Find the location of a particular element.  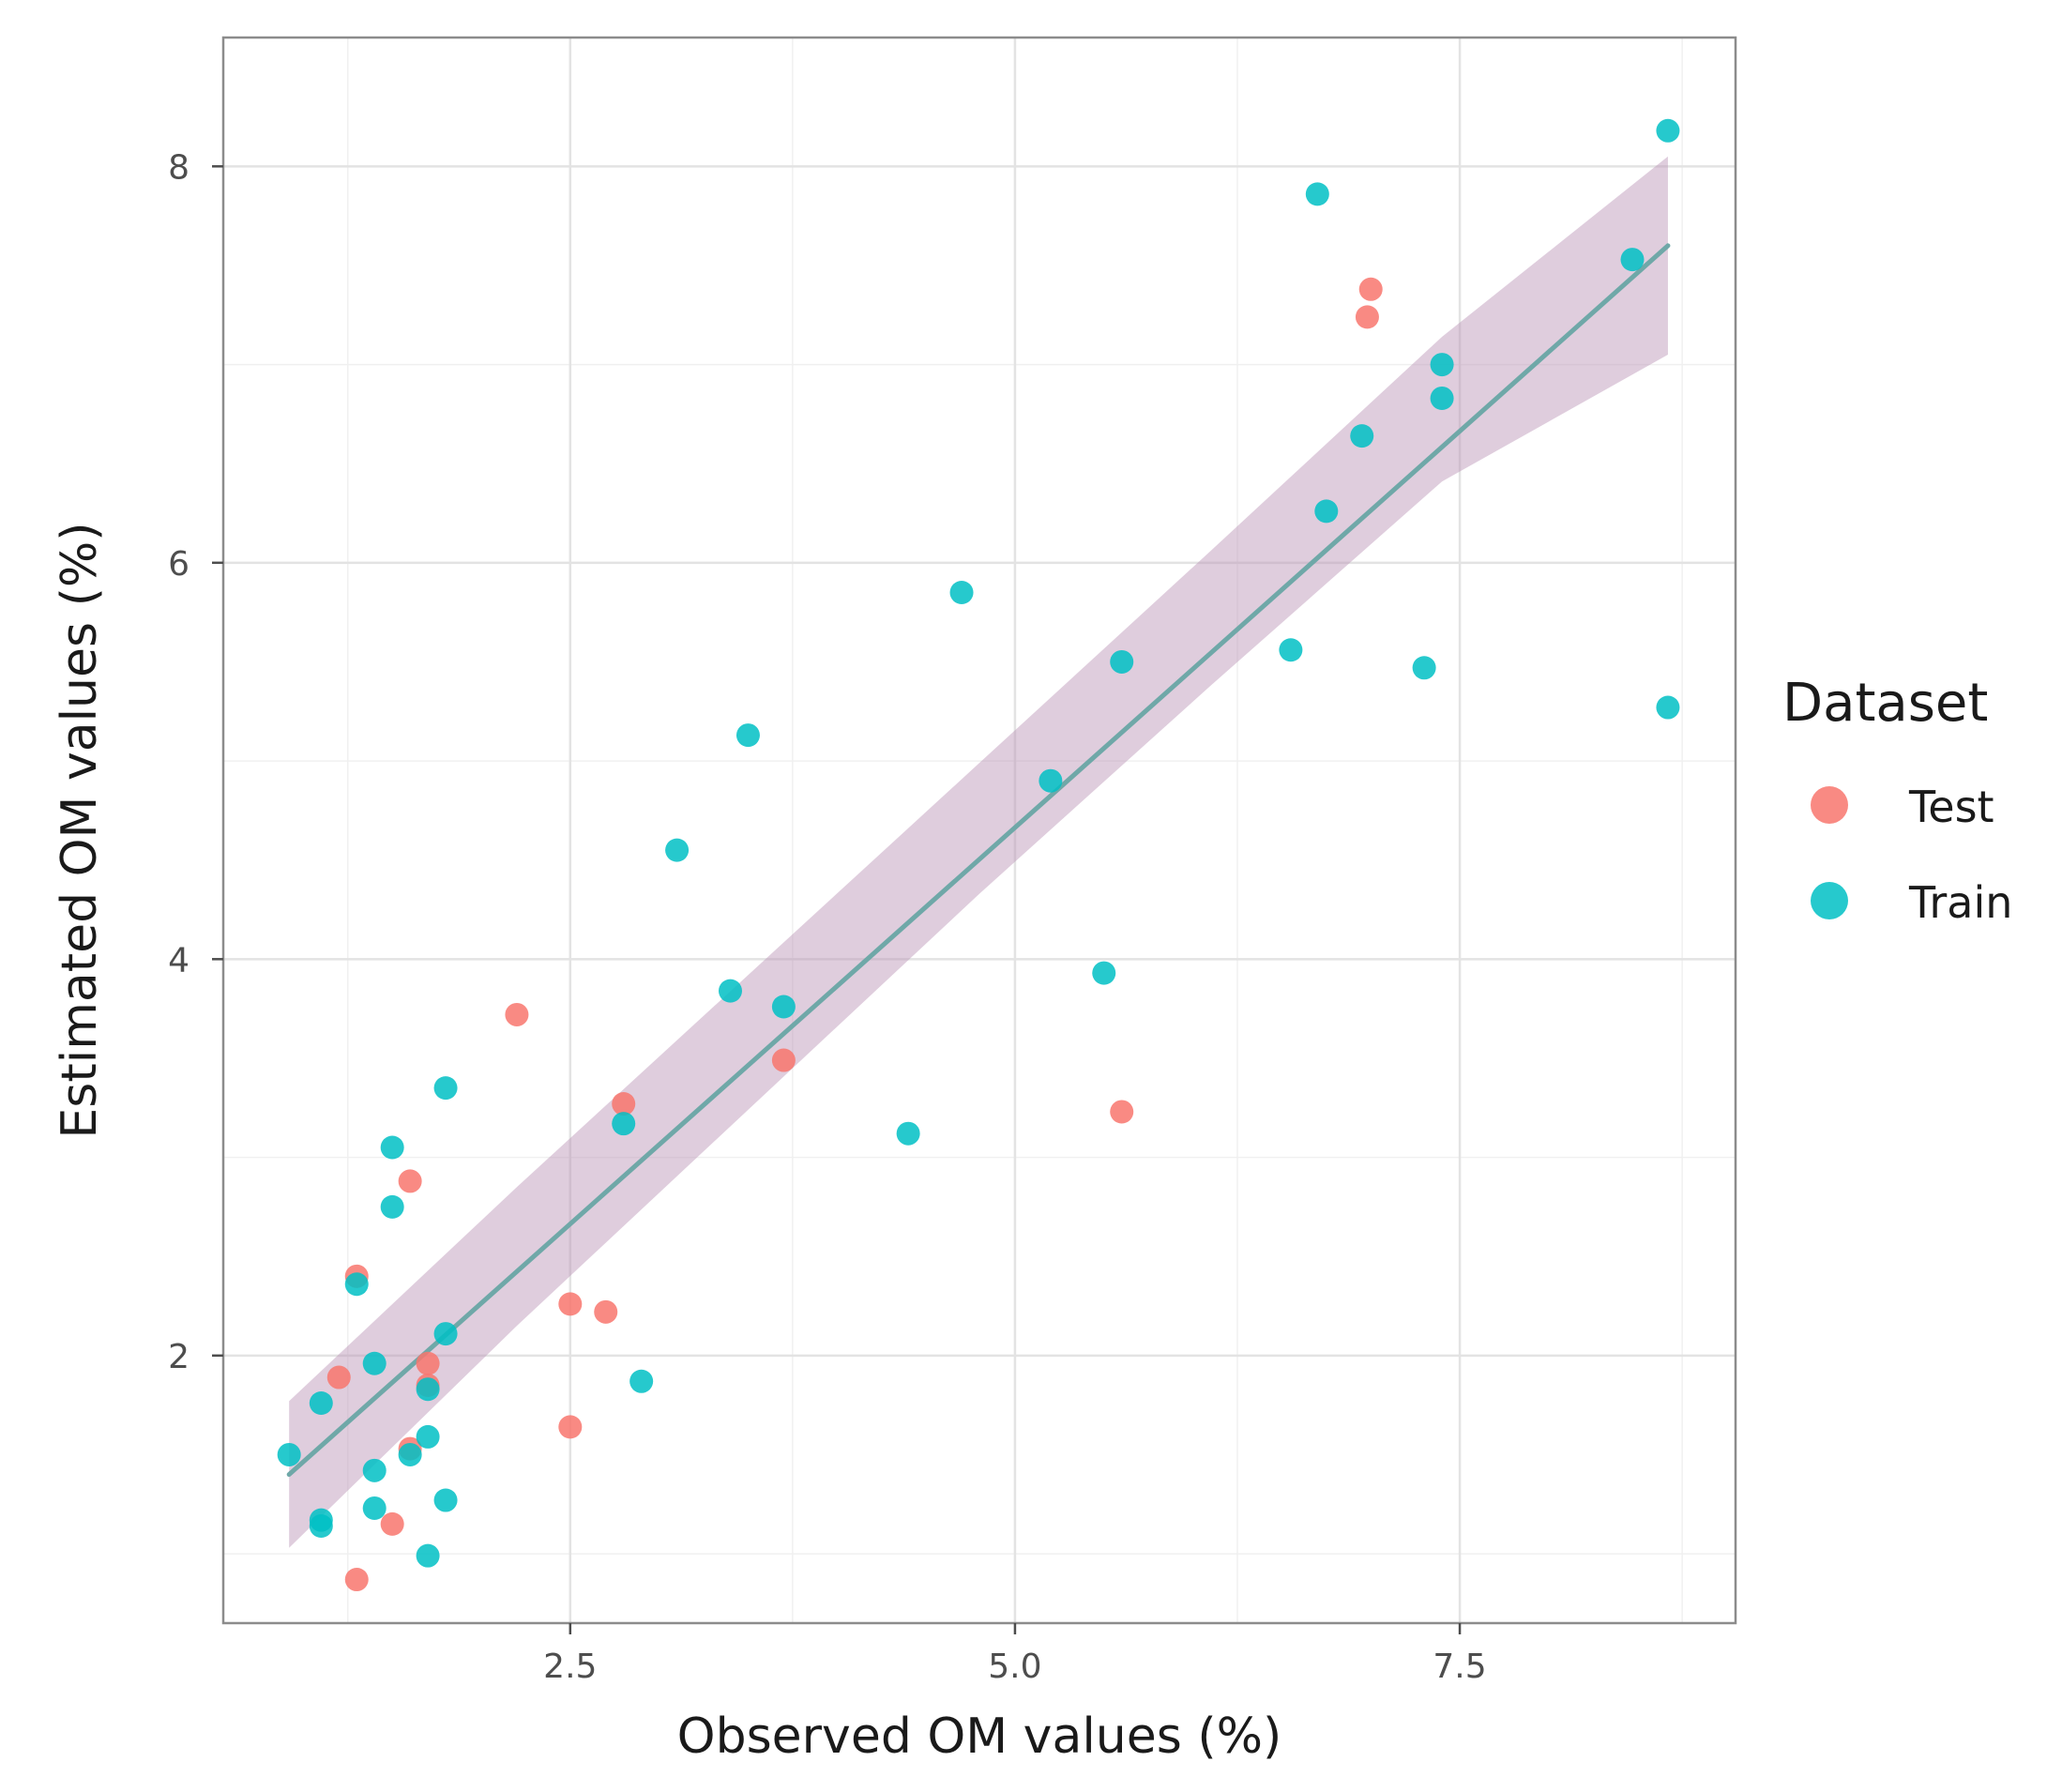

y-tick-label: 2 is located at coordinates (179, 1357).